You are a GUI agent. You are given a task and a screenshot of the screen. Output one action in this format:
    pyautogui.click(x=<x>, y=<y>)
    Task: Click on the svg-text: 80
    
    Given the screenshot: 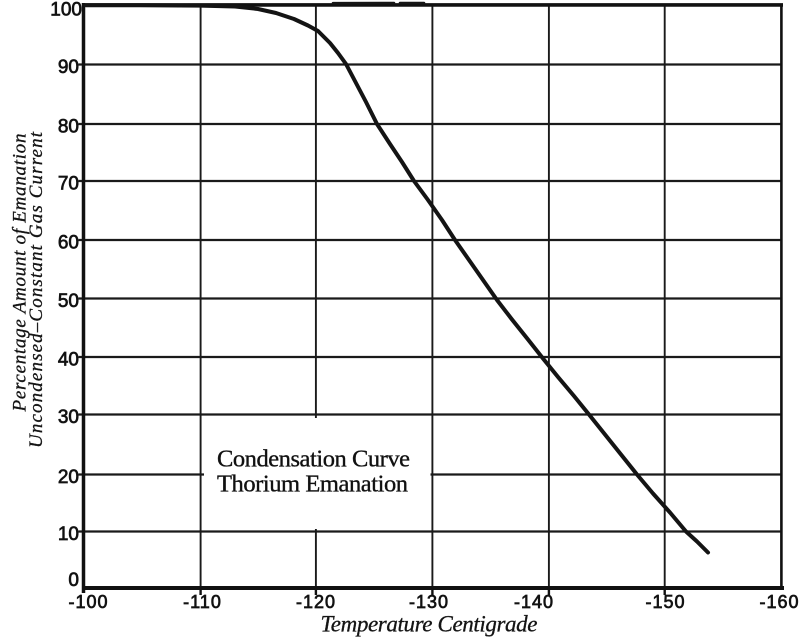 What is the action you would take?
    pyautogui.click(x=68, y=127)
    